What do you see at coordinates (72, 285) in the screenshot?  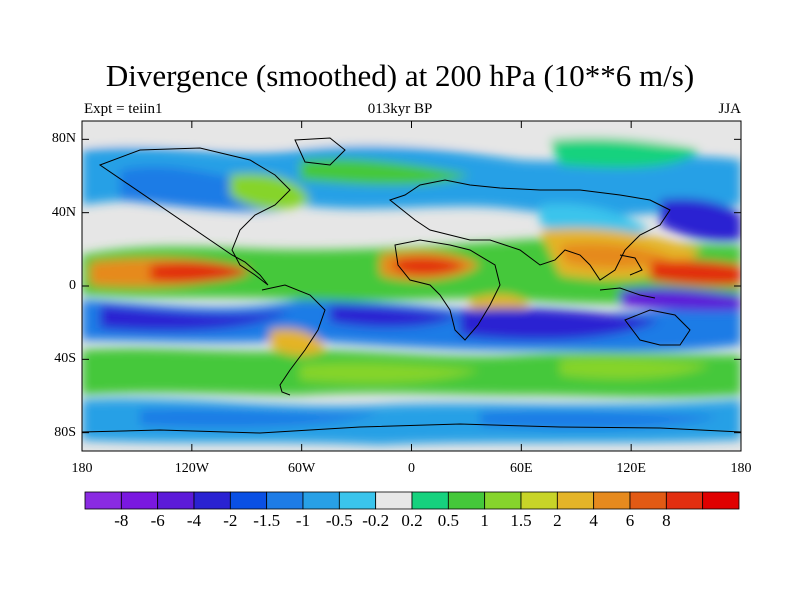 I see `lat-label: 0` at bounding box center [72, 285].